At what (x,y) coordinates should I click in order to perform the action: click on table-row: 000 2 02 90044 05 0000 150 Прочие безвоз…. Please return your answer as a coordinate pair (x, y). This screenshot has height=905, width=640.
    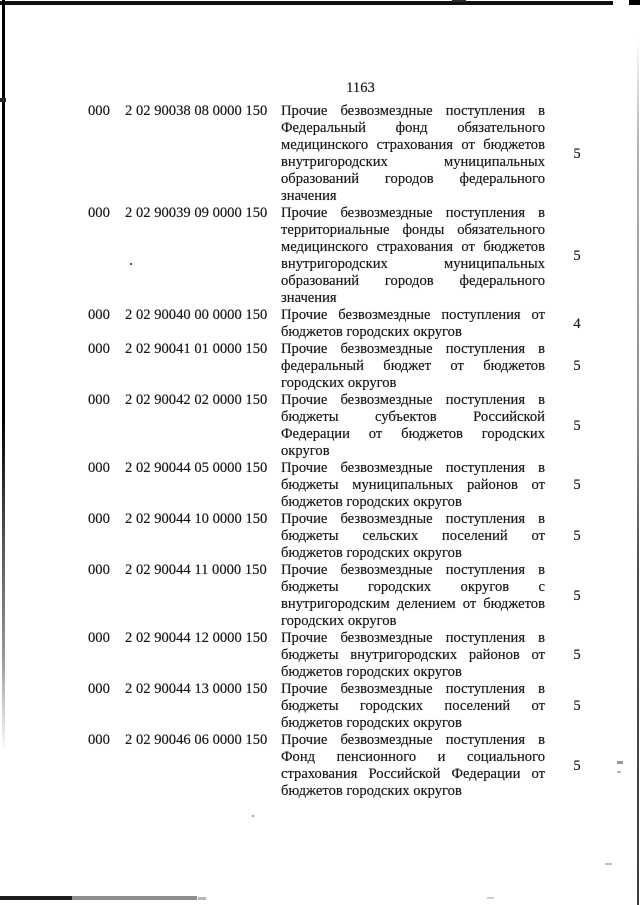
    Looking at the image, I should click on (340, 485).